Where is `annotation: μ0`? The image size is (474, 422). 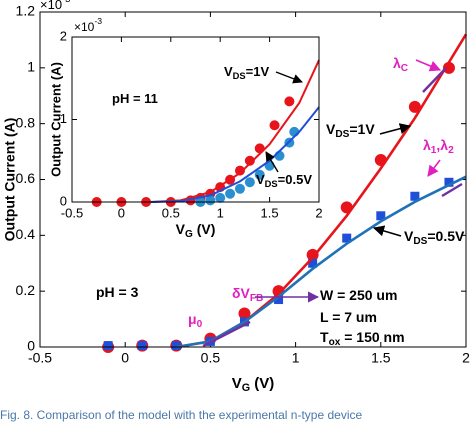
annotation: μ0 is located at coordinates (195, 320).